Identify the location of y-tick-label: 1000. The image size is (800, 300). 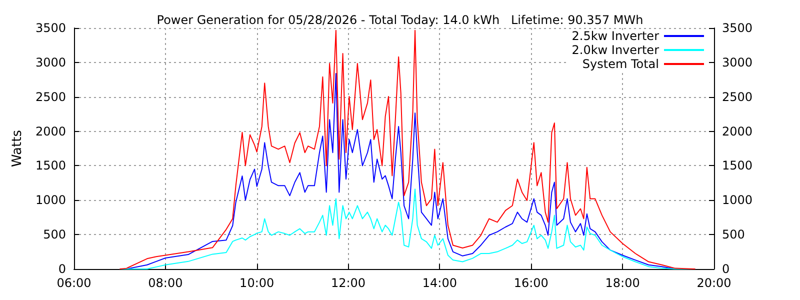
(50, 200).